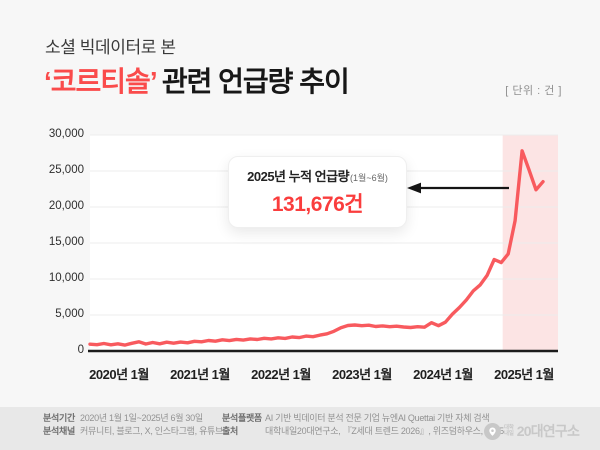 Image resolution: width=600 pixels, height=450 pixels. What do you see at coordinates (141, 418) in the screenshot?
I see `analysis-period-value: 2020년 1월 1일~2025년 6월 30일` at bounding box center [141, 418].